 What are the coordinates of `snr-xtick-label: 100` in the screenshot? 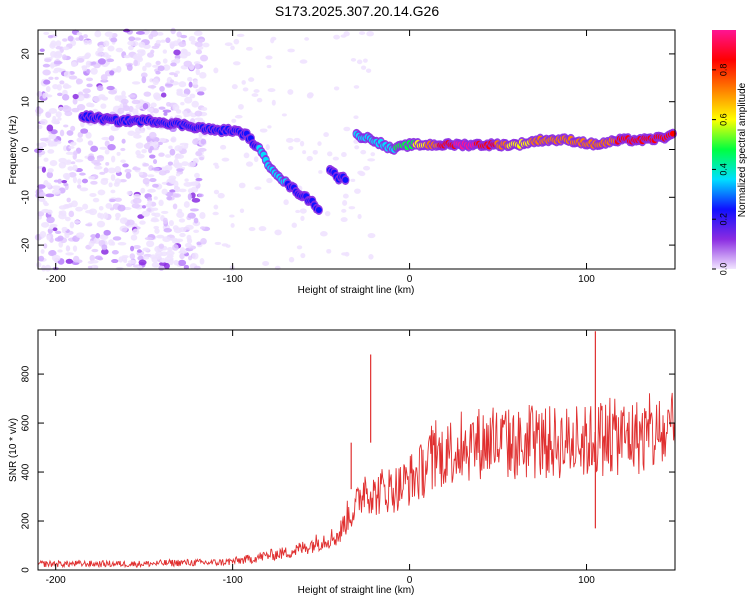 It's located at (586, 580).